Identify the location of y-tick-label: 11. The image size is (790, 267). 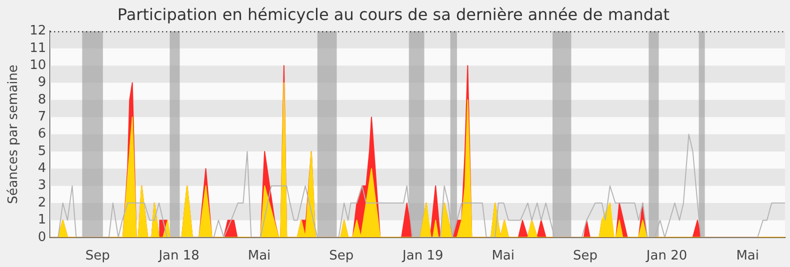
(38, 48).